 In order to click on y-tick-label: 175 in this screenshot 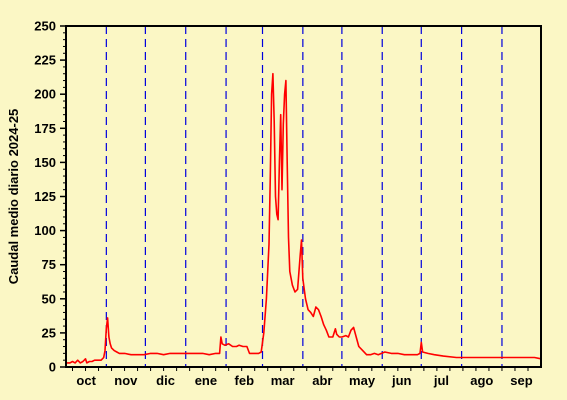, I will do `click(45, 128)`.